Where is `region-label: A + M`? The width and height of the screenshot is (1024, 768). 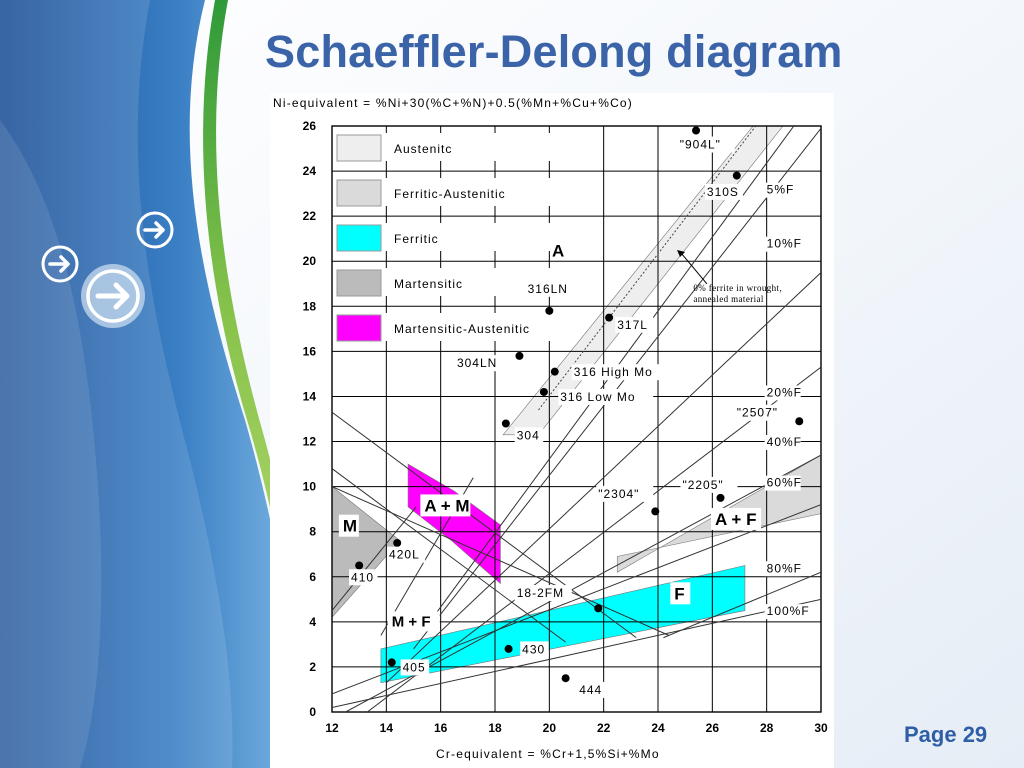
region-label: A + M is located at coordinates (446, 505).